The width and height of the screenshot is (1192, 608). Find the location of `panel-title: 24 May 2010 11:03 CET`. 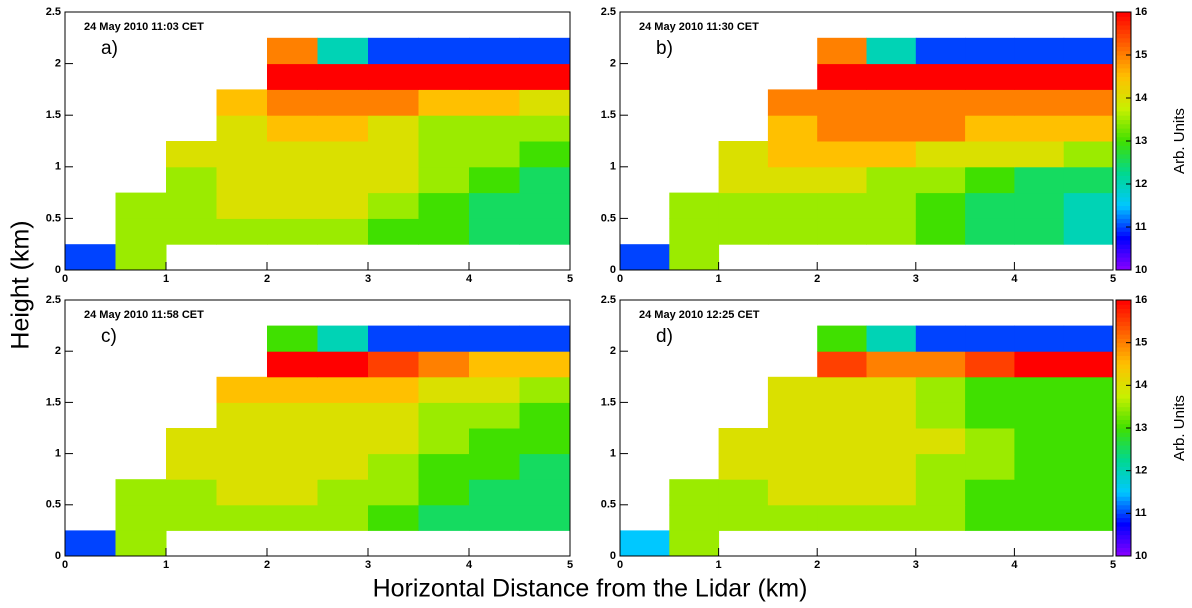

panel-title: 24 May 2010 11:03 CET is located at coordinates (144, 27).